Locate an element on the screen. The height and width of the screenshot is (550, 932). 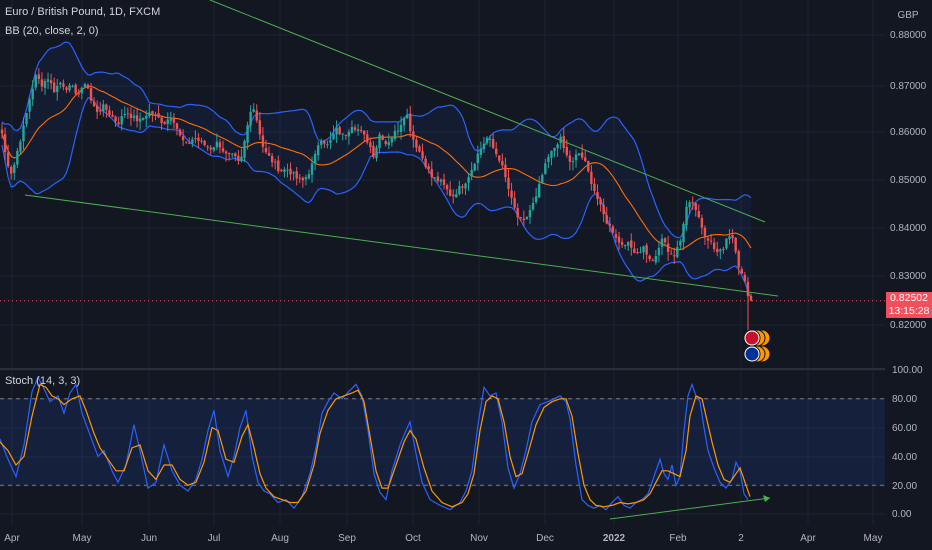
bollinger-legend: BB (20, close, 2, 0) is located at coordinates (52, 31).